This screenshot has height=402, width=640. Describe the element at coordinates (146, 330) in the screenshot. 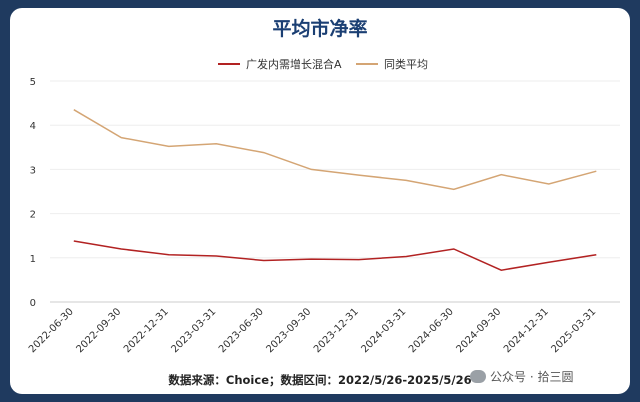

I see `x-tick-label: 2022-12-31` at that location.